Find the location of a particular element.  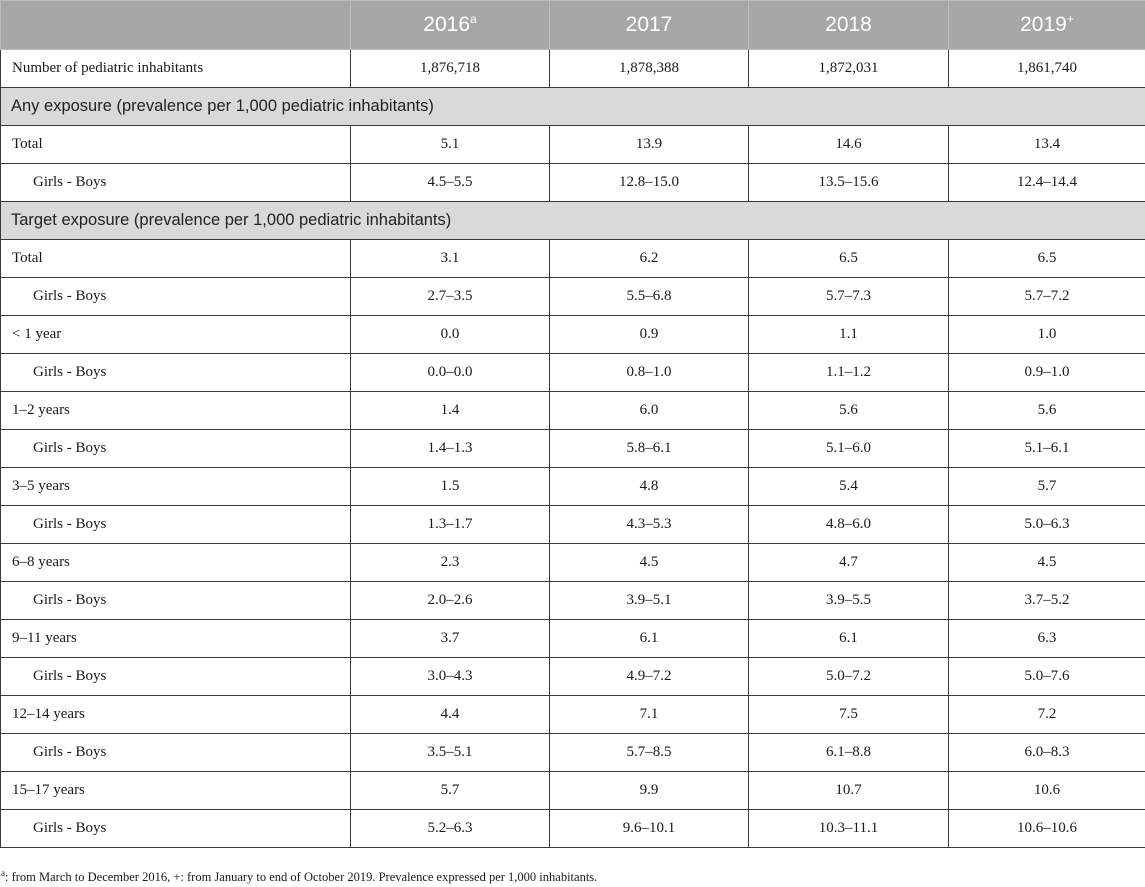

value-cell: 6.0–8.3 is located at coordinates (1046, 752).